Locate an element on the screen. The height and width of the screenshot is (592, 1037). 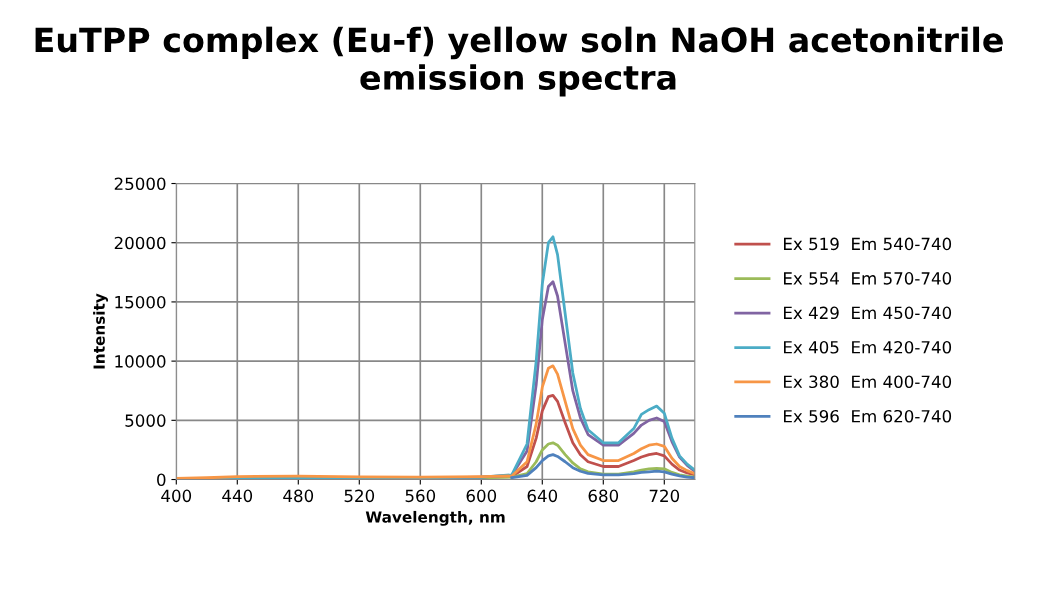
x-tick-label: 720 is located at coordinates (664, 496).